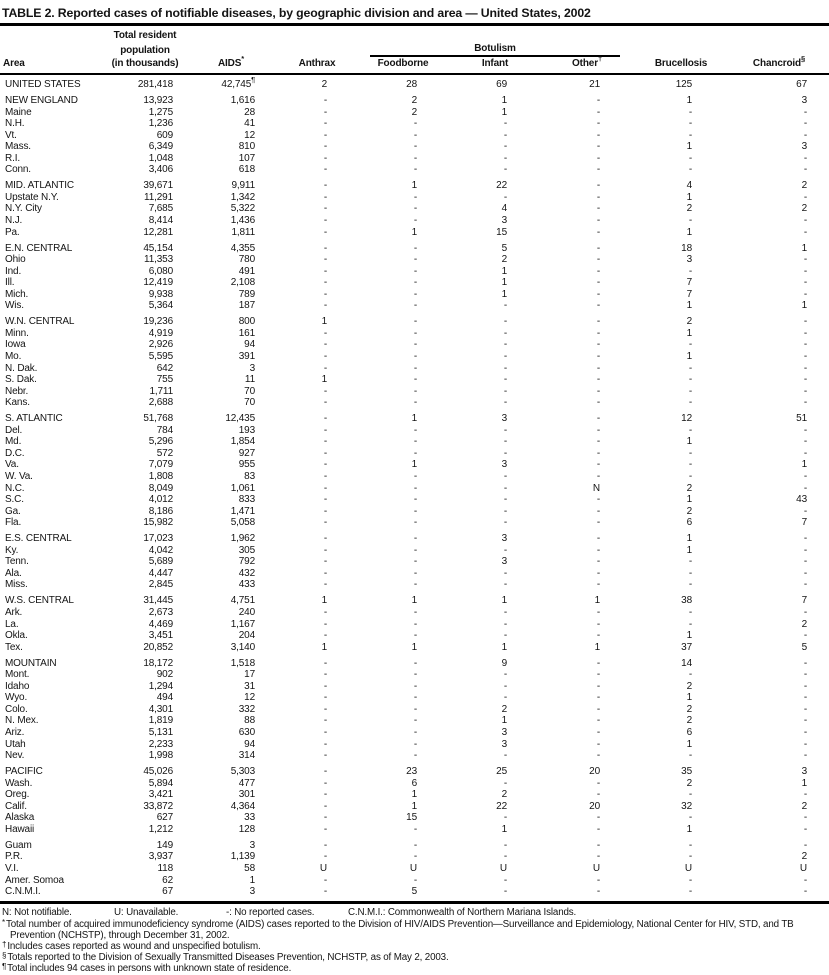 This screenshot has height=975, width=829. I want to click on col-header-population-line2: population, so click(145, 50).